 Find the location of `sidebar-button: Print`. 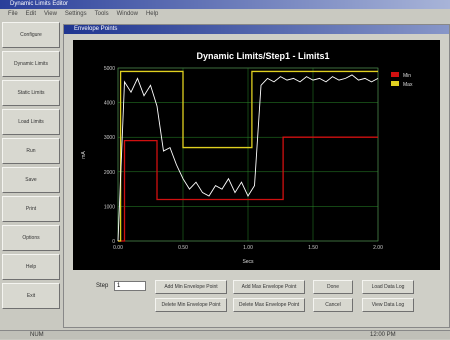

sidebar-button: Print is located at coordinates (31, 209).